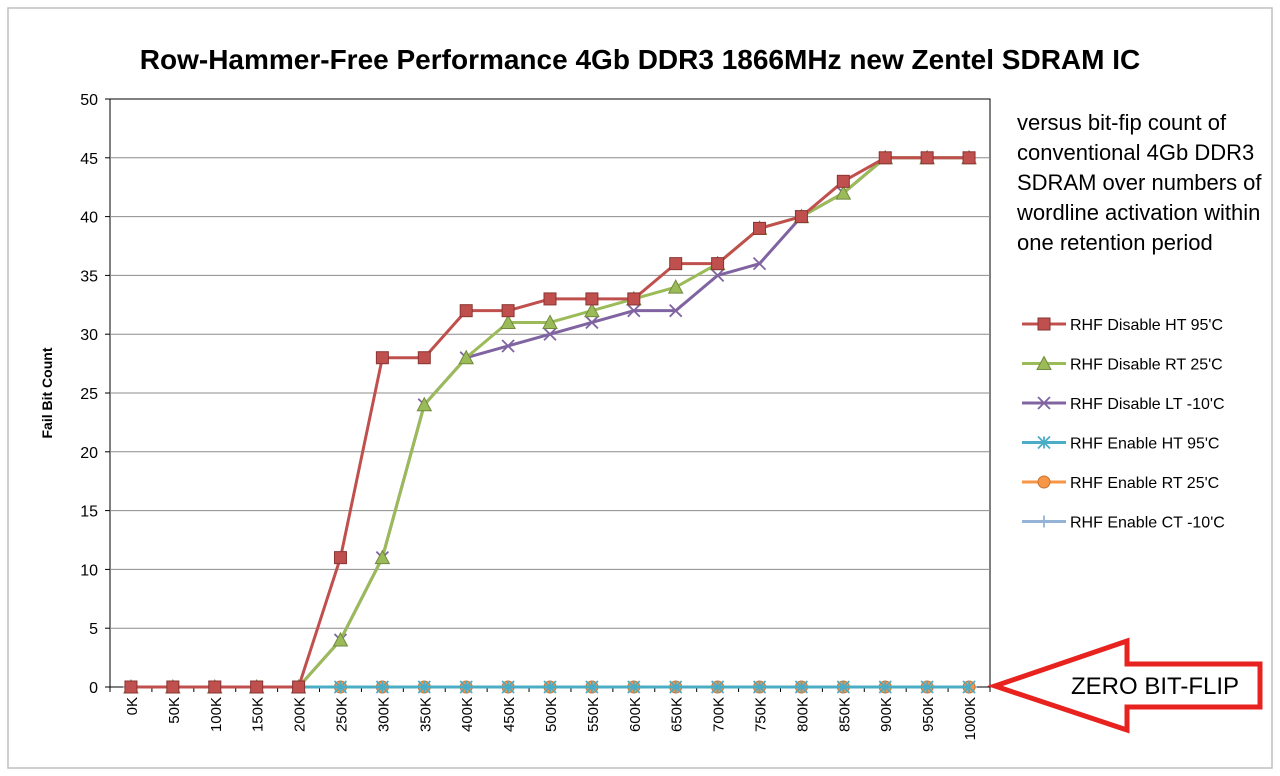  Describe the element at coordinates (1155, 686) in the screenshot. I see `callout-label: ZERO BIT-FLIP` at that location.